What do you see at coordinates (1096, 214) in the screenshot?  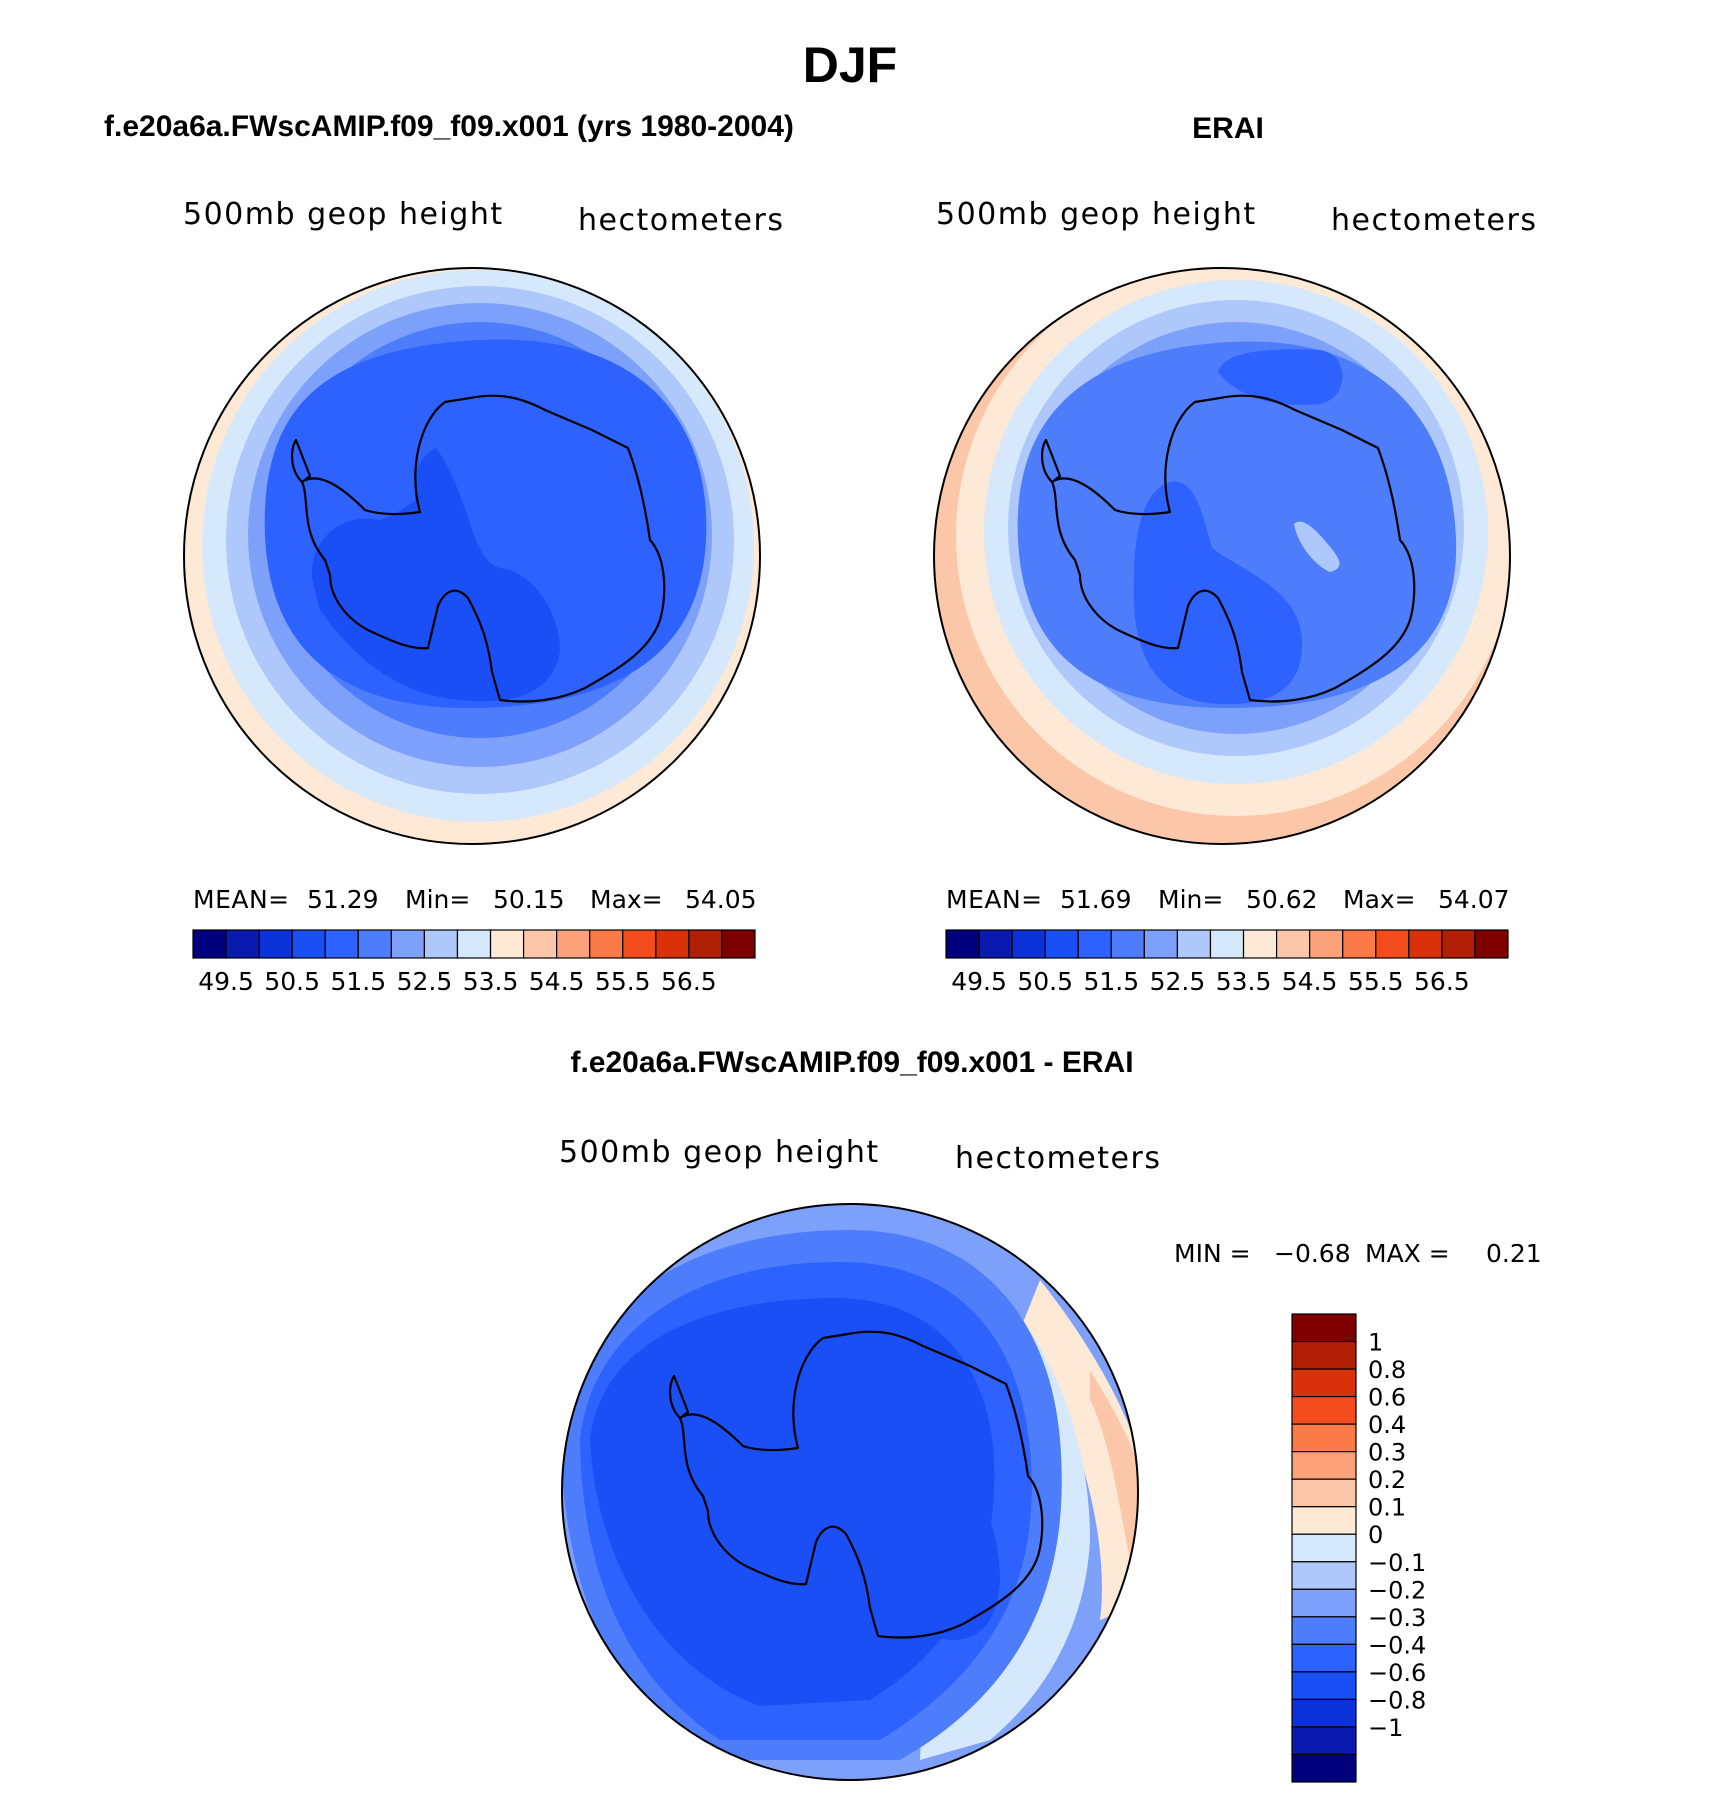 I see `panel-obs-variable: 500mb geop height` at bounding box center [1096, 214].